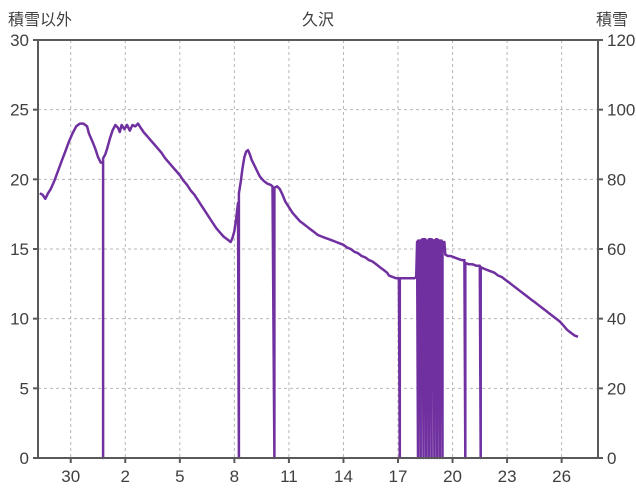 The image size is (636, 501). I want to click on right-axis-tick-label: 100, so click(621, 110).